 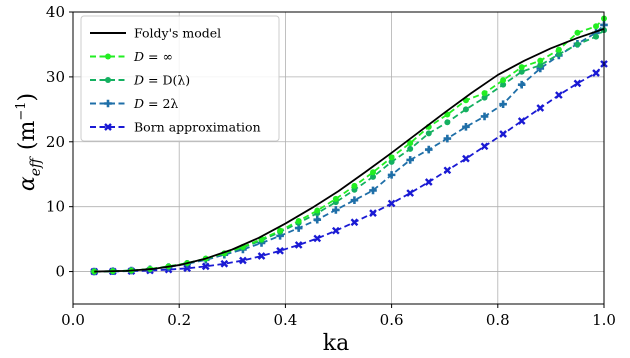 I want to click on y-tick-label: 0, so click(x=60, y=272).